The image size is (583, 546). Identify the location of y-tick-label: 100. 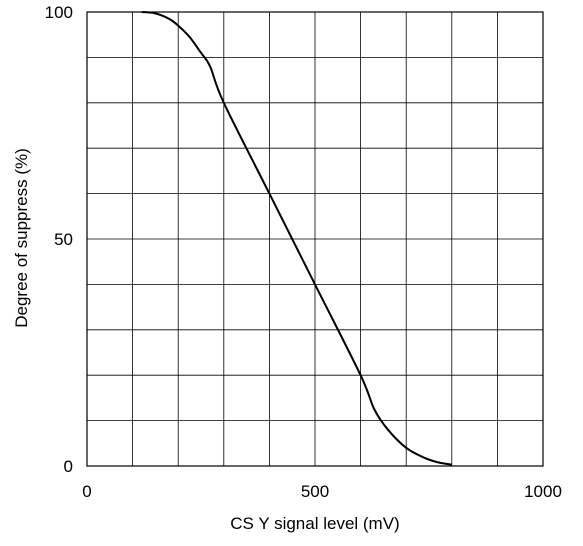
(59, 12).